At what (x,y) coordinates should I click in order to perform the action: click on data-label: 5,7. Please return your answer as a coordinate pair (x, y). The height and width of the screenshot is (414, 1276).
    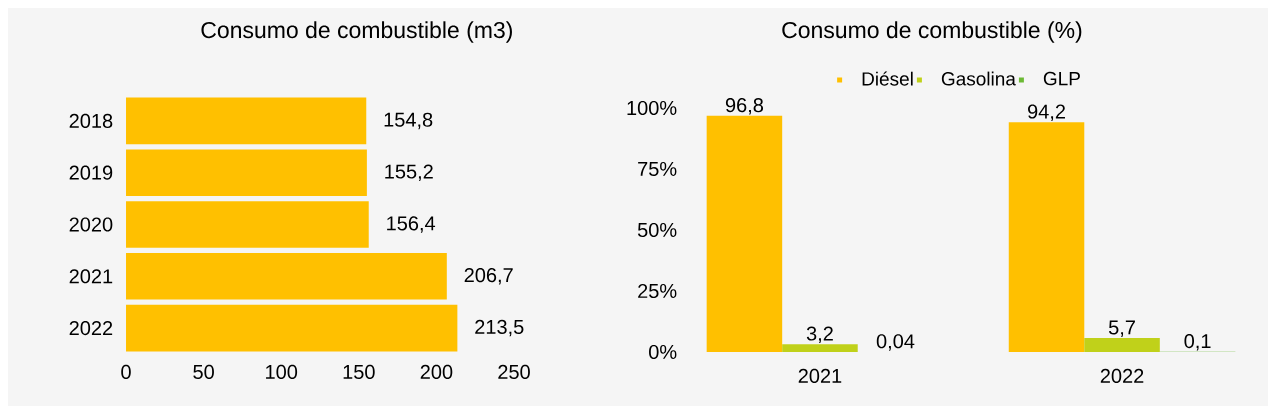
    Looking at the image, I should click on (1121, 328).